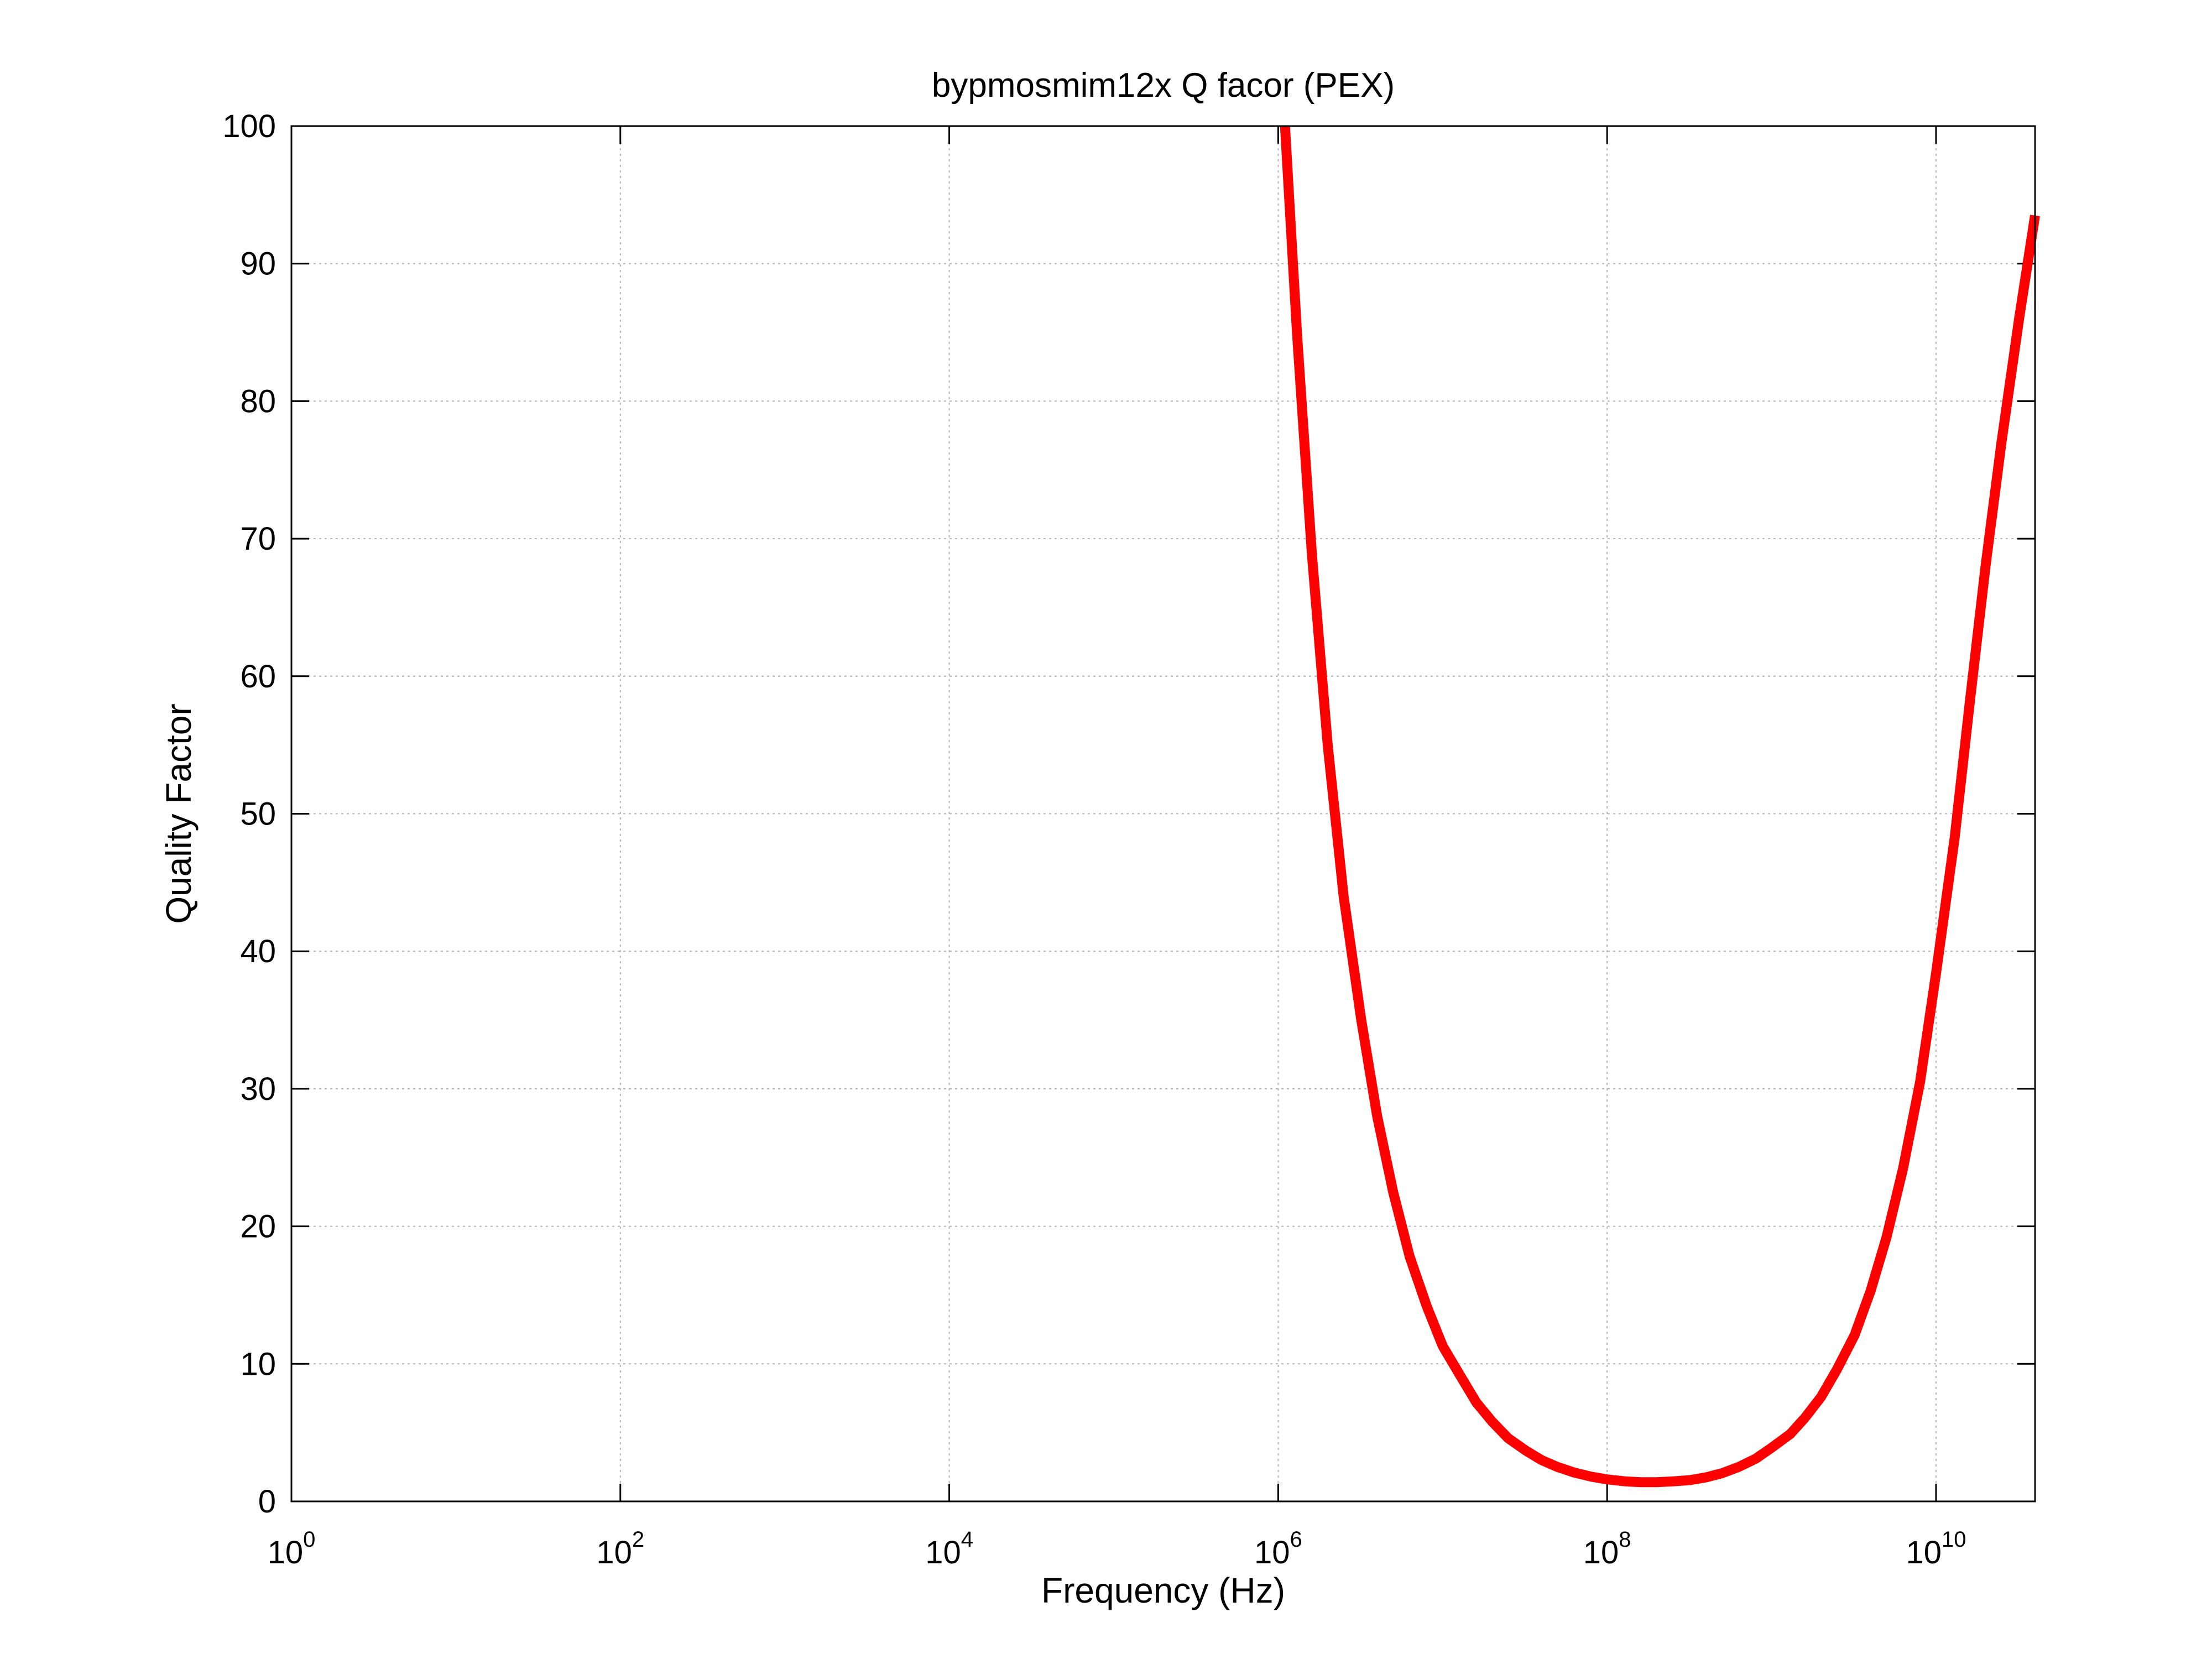 Image resolution: width=2212 pixels, height=1659 pixels. I want to click on chart-title: bypmosmim12x Q facor (PEX), so click(1164, 85).